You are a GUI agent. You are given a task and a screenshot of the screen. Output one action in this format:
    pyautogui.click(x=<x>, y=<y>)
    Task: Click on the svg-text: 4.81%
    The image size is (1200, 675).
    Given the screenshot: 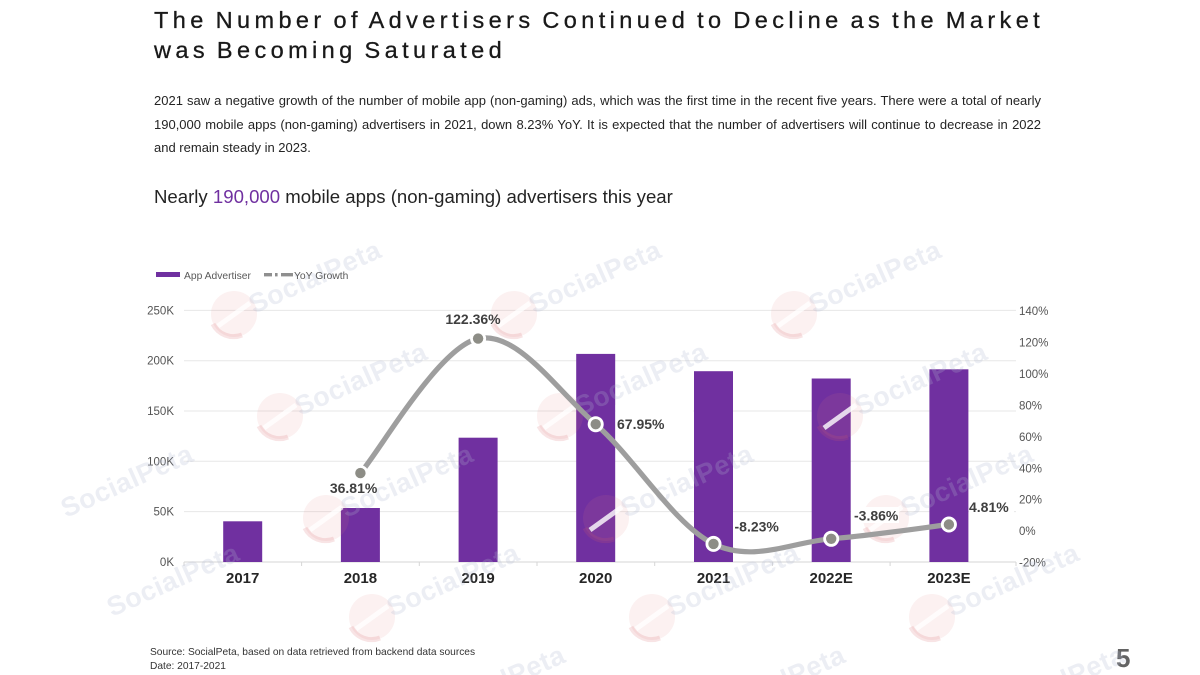 What is the action you would take?
    pyautogui.click(x=989, y=507)
    